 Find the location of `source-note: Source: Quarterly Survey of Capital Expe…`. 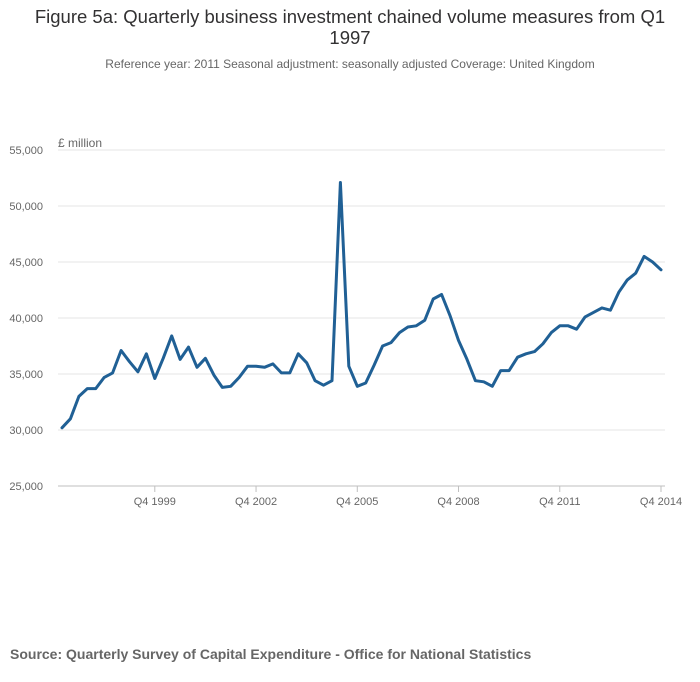

source-note: Source: Quarterly Survey of Capital Expe… is located at coordinates (271, 654).